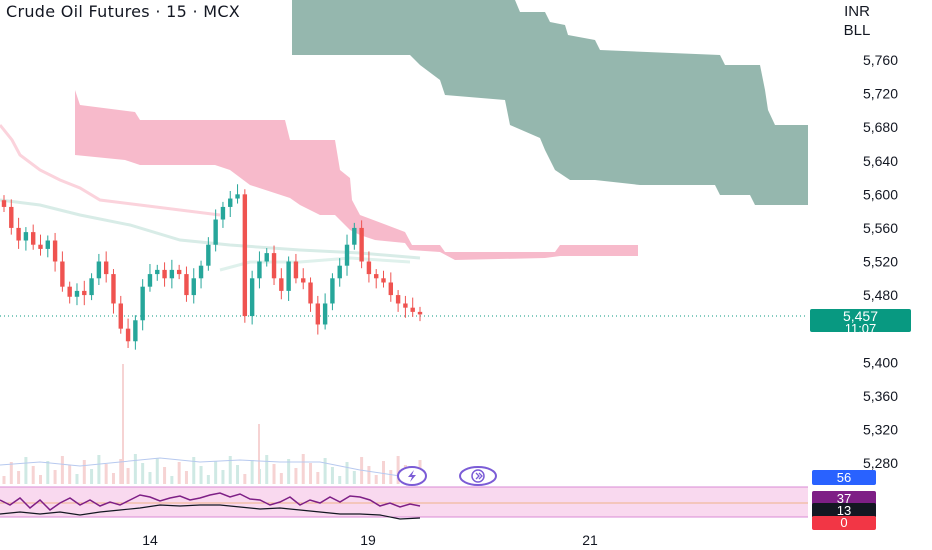 This screenshot has width=932, height=550. I want to click on rsi-pane, so click(404, 503).